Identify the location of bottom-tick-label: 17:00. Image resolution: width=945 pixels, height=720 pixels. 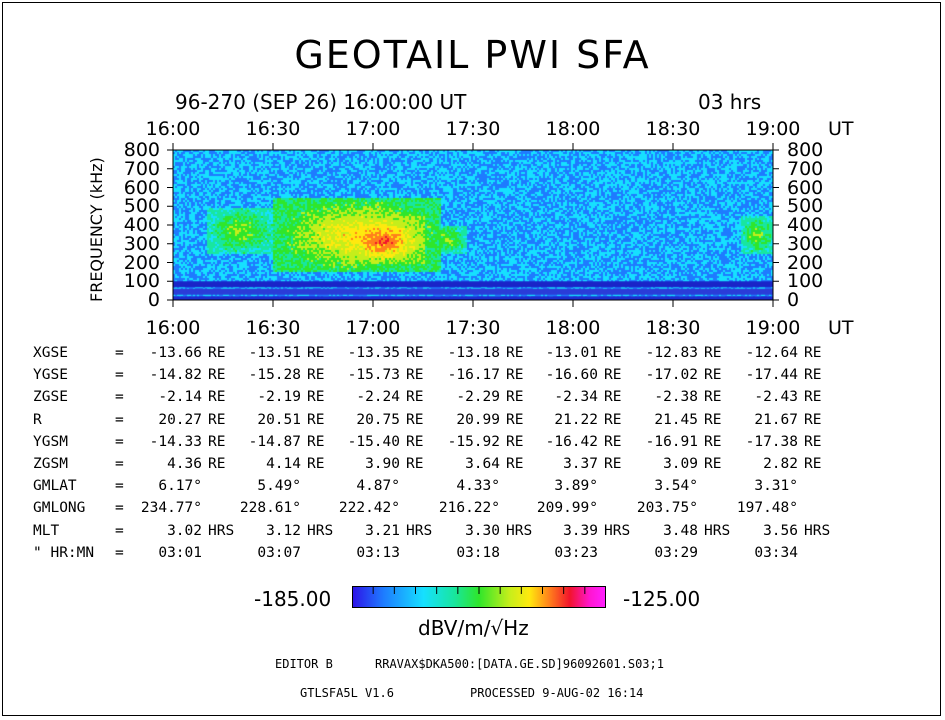
(373, 328).